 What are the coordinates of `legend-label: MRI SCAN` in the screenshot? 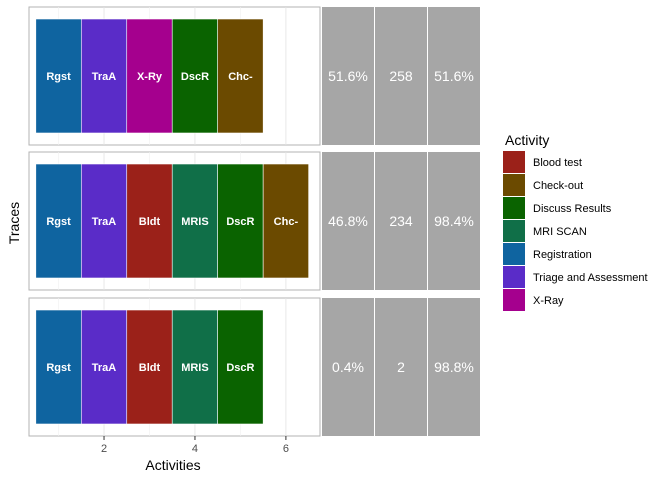 It's located at (560, 232).